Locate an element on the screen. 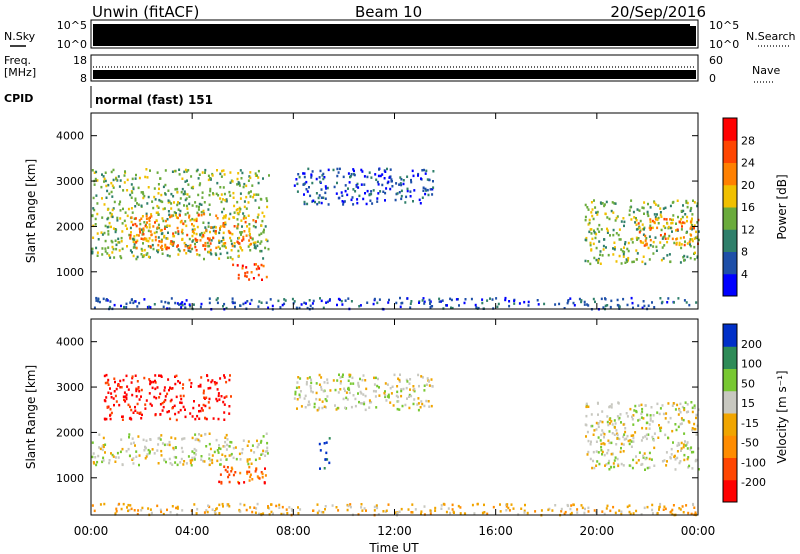 The width and height of the screenshot is (800, 554). freq-strip: Freq. [MHz] 18 8 60 0 Nave is located at coordinates (392, 69).